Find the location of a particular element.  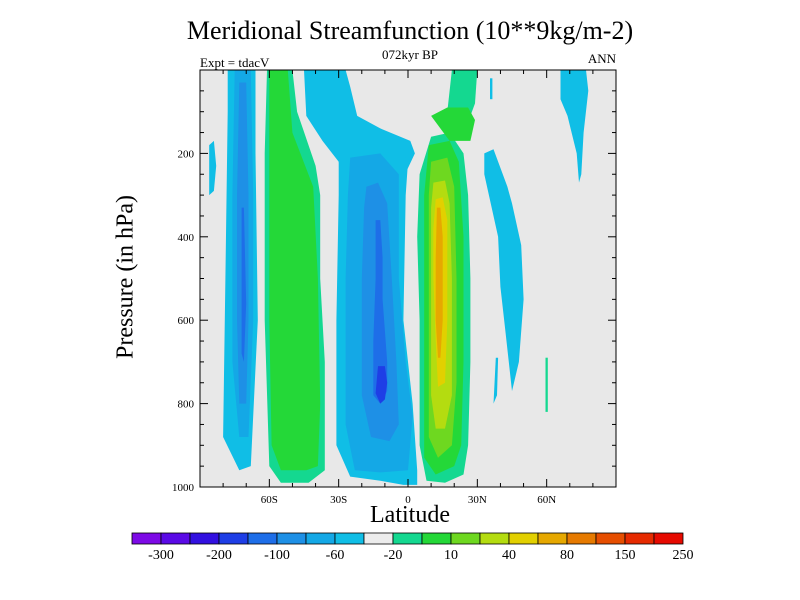

y-tick-label: 200 is located at coordinates (186, 154).